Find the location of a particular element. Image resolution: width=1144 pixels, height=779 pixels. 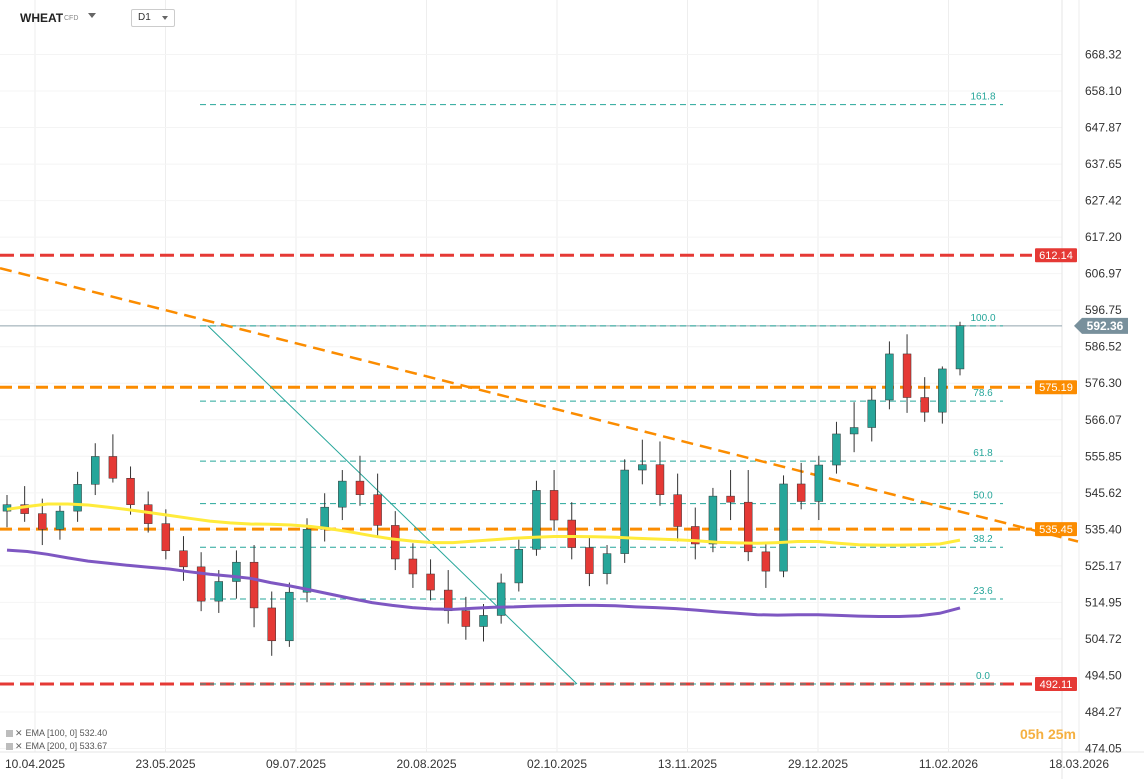

indicator-label: EMA [100, 0] 532.40 is located at coordinates (66, 733).